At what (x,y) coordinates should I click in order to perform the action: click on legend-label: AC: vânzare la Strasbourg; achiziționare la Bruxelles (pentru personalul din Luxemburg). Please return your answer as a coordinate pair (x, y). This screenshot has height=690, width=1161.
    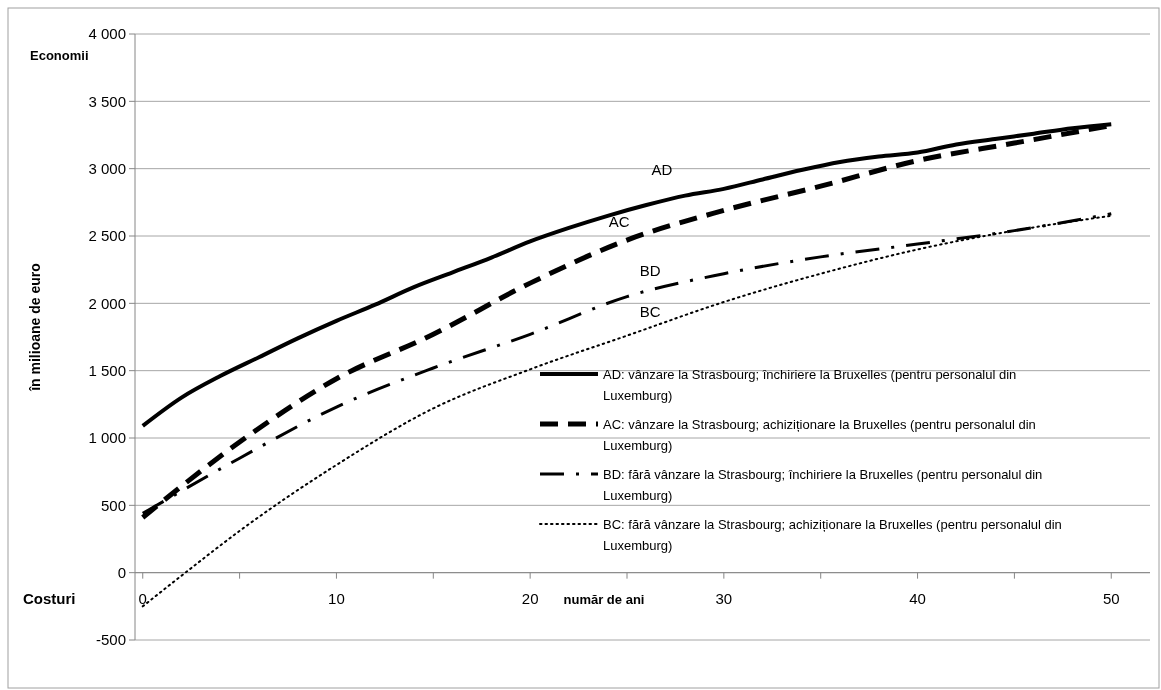
    Looking at the image, I should click on (819, 435).